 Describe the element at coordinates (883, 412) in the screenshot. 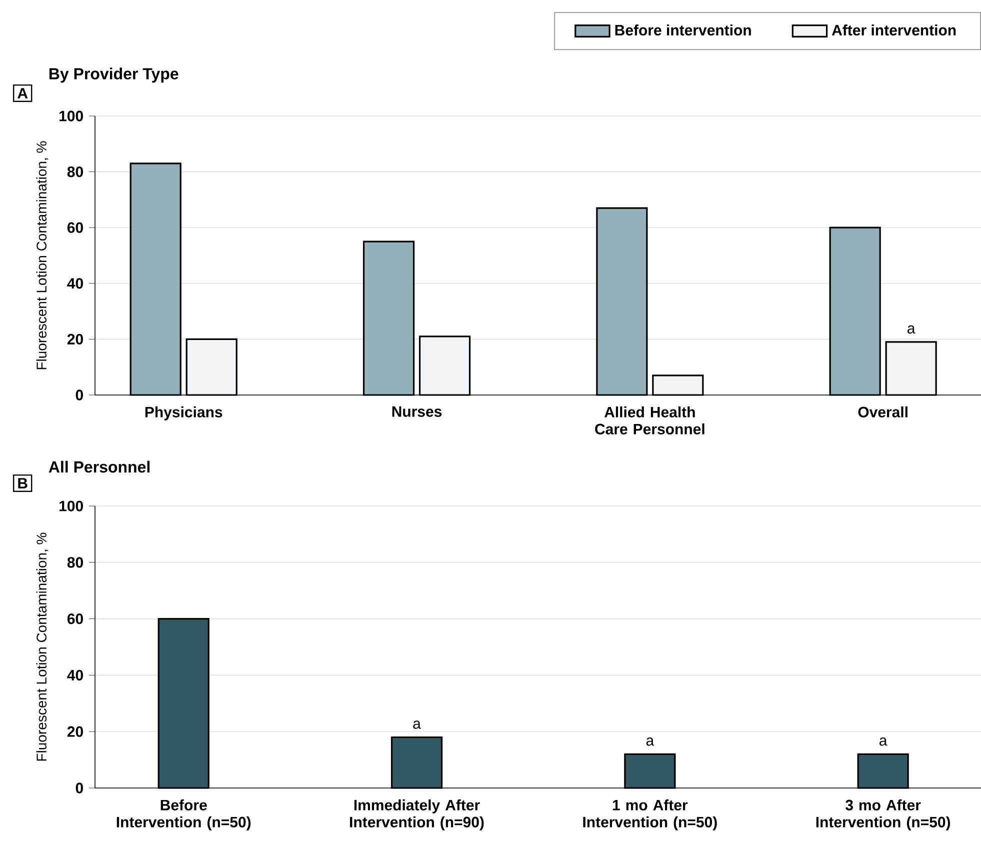

I see `x-tick-label: Overall` at that location.